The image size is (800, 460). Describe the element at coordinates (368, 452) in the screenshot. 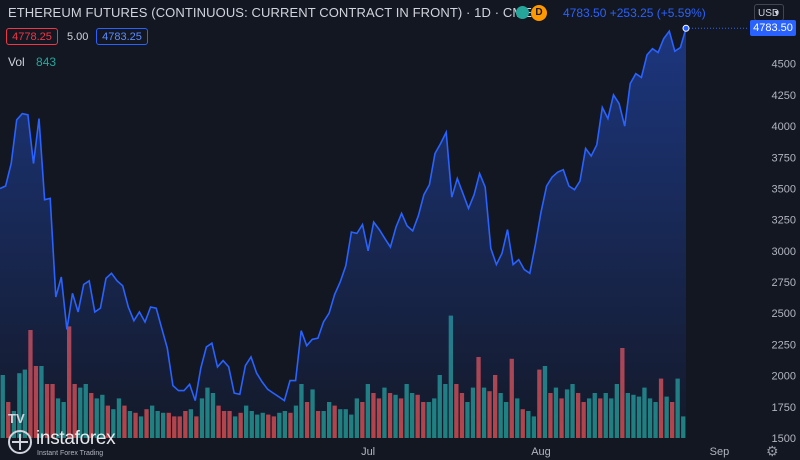

I see `x-tick-label: Jul` at that location.